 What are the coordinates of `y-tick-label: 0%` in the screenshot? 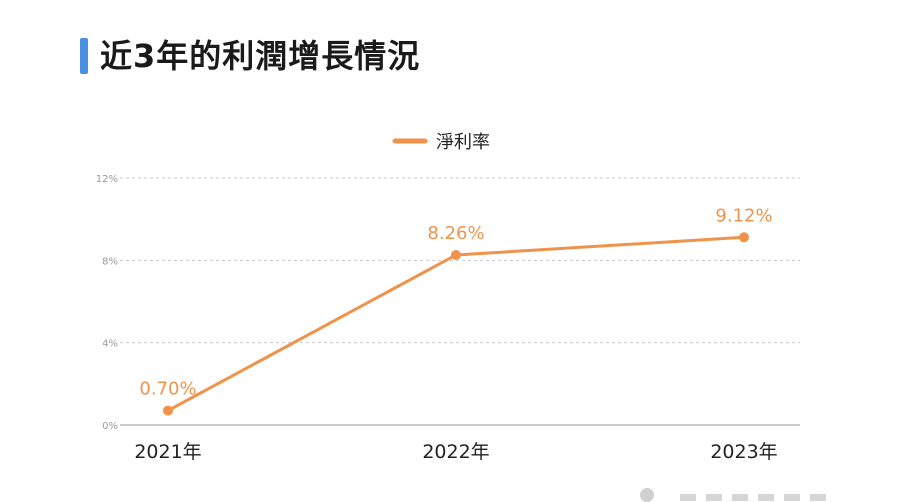 It's located at (110, 426).